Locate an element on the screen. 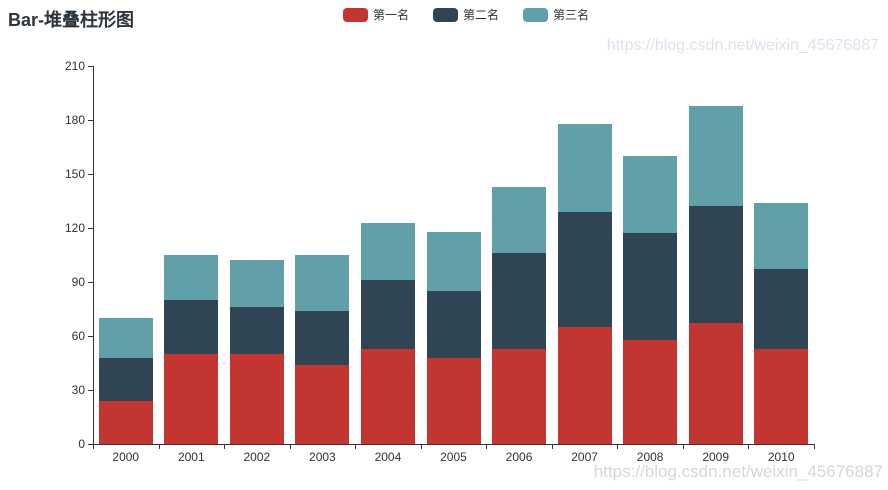  y-axis-label: 60 is located at coordinates (78, 336).